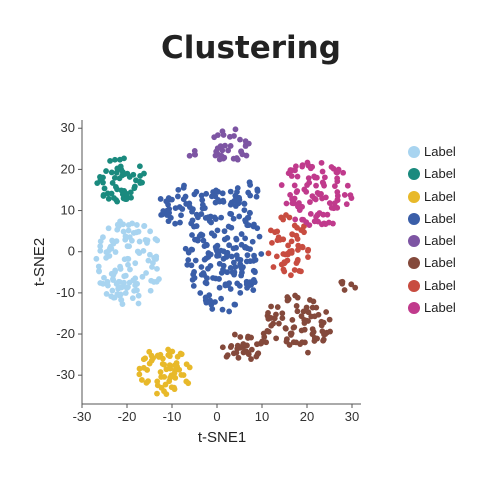 The height and width of the screenshot is (482, 502). What do you see at coordinates (39, 262) in the screenshot?
I see `y-axis-title: t-SNE2` at bounding box center [39, 262].